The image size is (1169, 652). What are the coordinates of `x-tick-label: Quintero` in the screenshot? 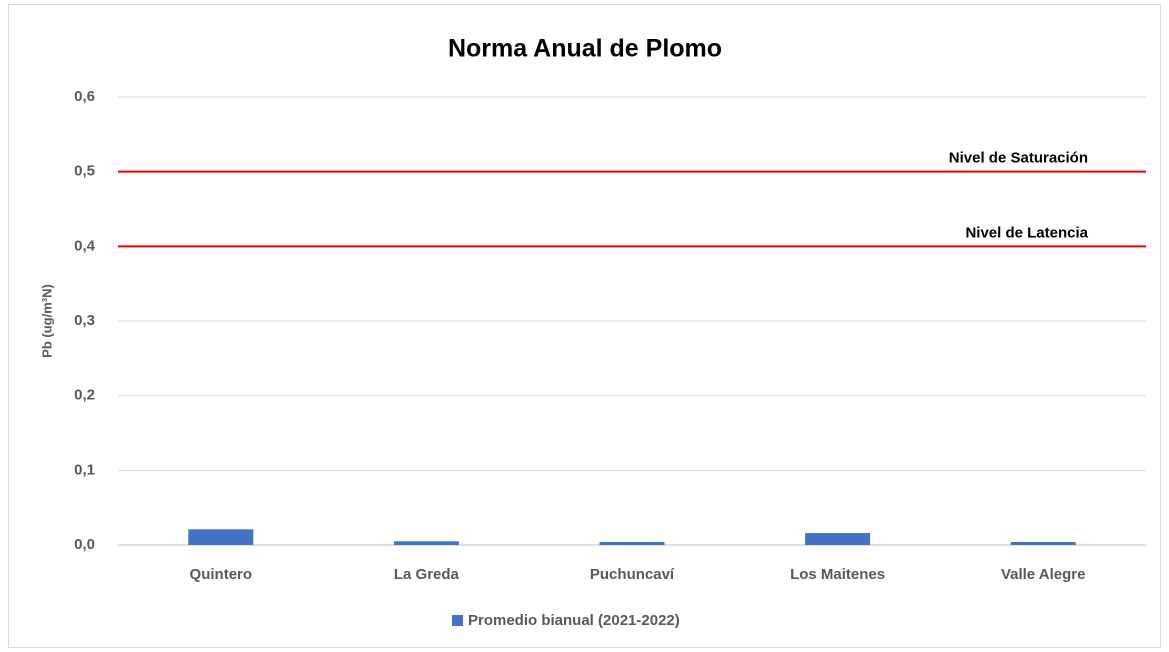 It's located at (221, 574).